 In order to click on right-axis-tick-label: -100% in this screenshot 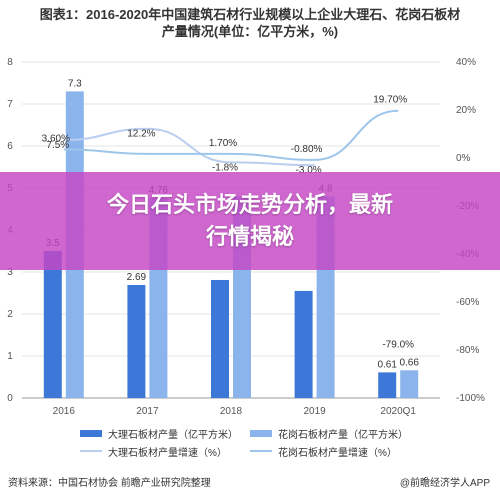, I will do `click(470, 398)`.